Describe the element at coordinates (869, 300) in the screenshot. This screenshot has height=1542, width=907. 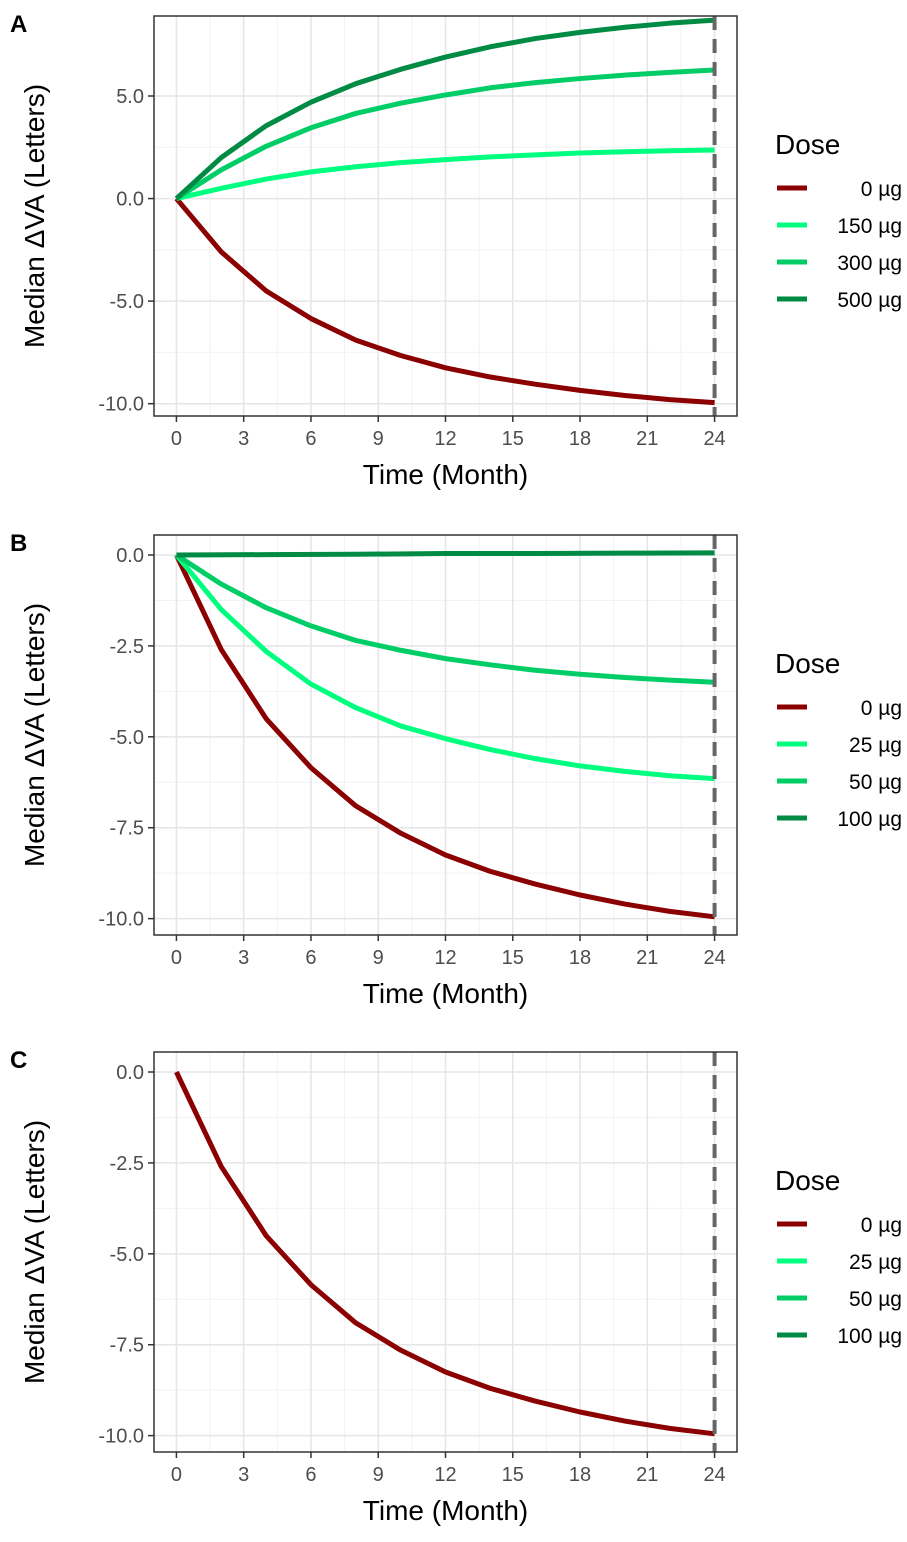
I see `legend-label-3: 500 µg` at that location.